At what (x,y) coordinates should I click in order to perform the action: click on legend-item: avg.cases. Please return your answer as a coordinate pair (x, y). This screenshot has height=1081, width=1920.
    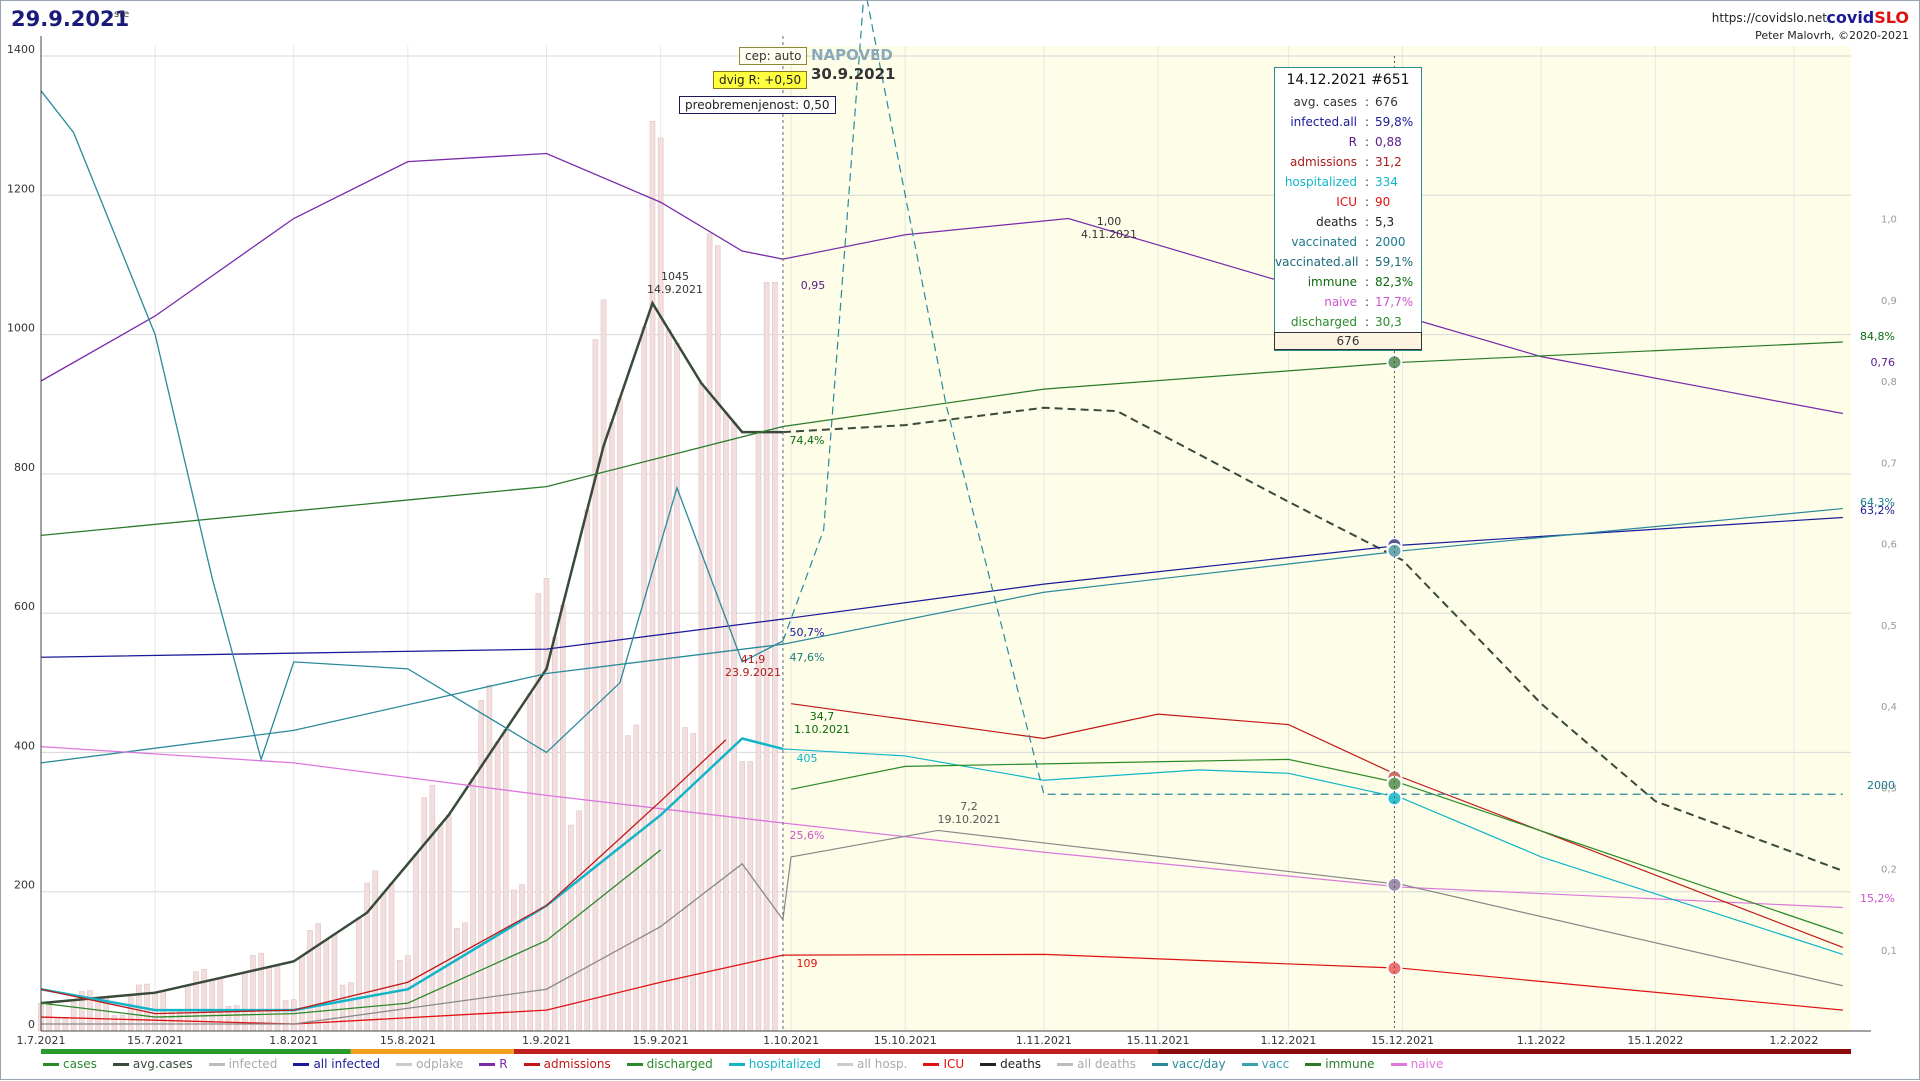
    Looking at the image, I should click on (152, 1064).